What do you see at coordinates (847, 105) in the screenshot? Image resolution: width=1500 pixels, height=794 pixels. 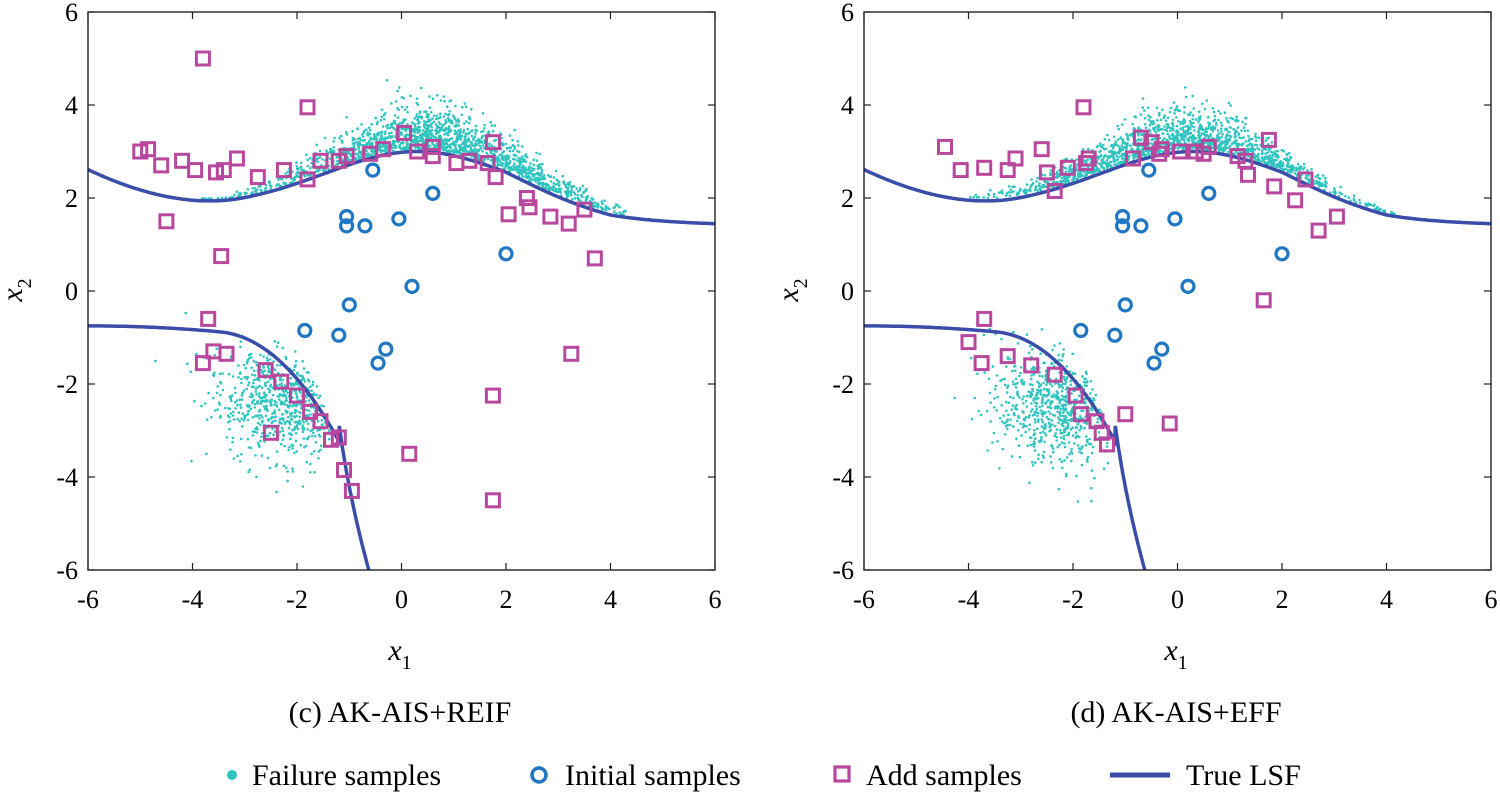 I see `y-tick-label: 4` at bounding box center [847, 105].